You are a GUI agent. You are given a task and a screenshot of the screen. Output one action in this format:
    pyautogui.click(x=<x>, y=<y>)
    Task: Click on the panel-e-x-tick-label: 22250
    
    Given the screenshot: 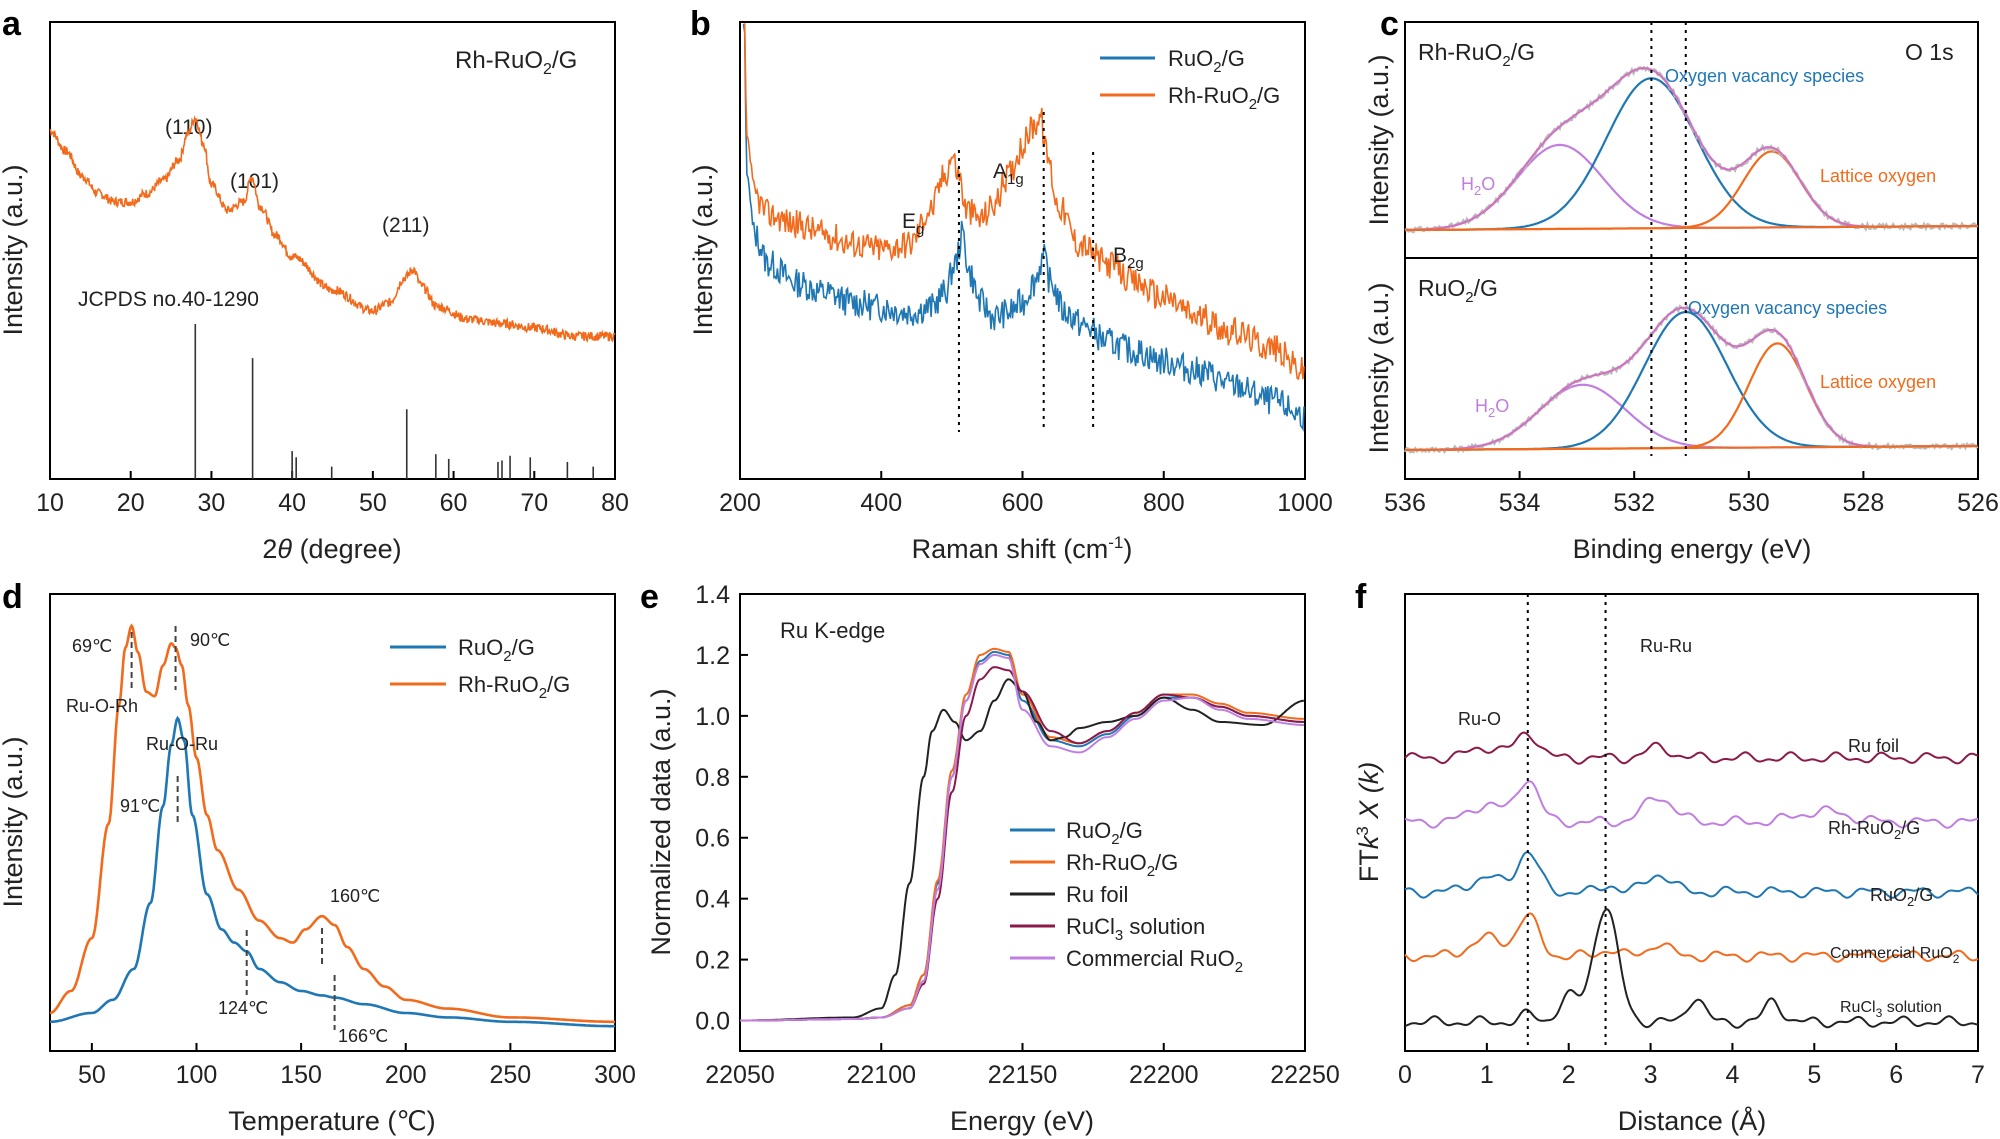 What is the action you would take?
    pyautogui.click(x=1305, y=1075)
    